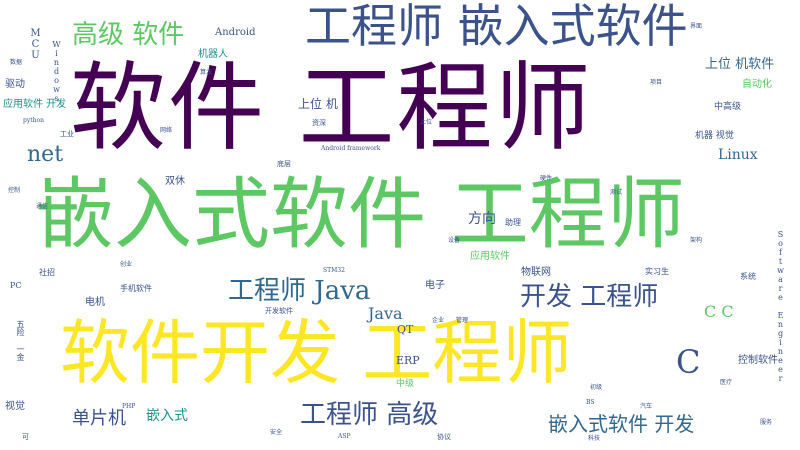 The height and width of the screenshot is (450, 800). I want to click on word: Android, so click(235, 32).